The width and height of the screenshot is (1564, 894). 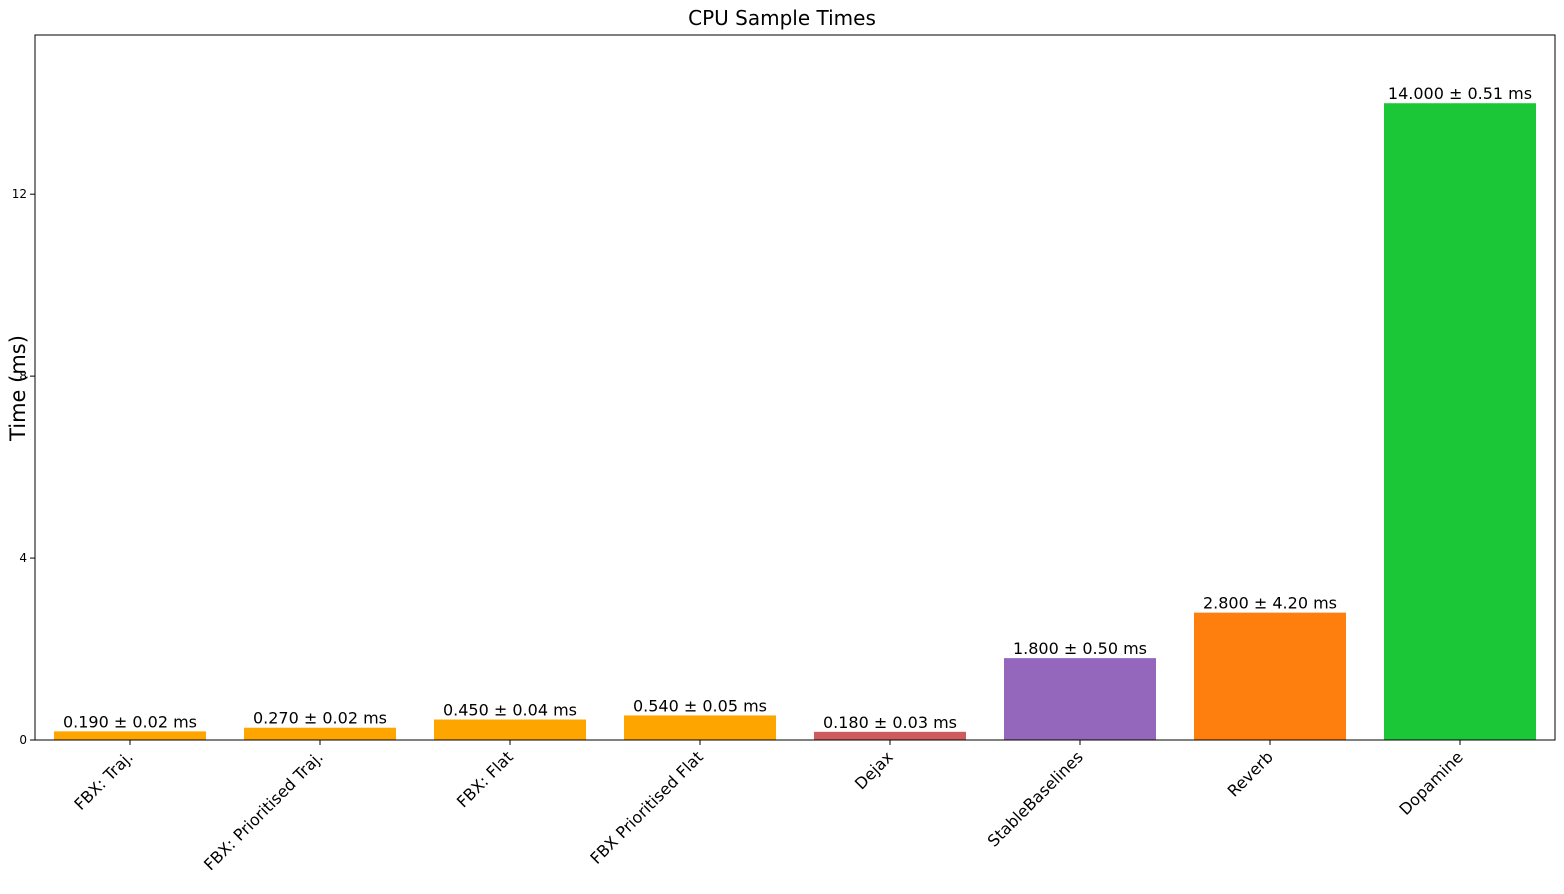 What do you see at coordinates (1035, 798) in the screenshot?
I see `x-tick-label: StableBaselines` at bounding box center [1035, 798].